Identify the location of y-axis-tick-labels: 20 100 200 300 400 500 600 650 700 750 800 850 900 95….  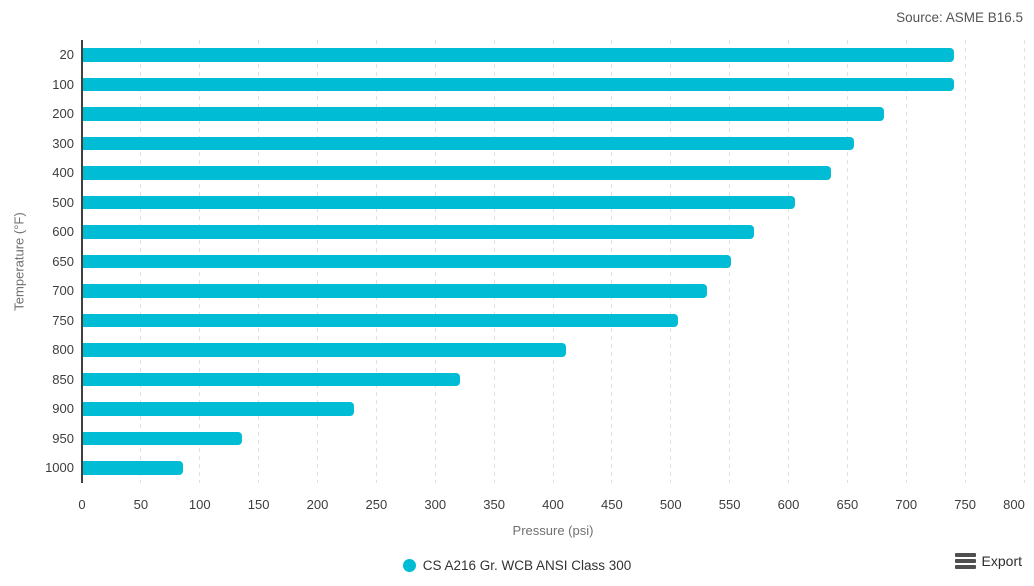
(37, 261).